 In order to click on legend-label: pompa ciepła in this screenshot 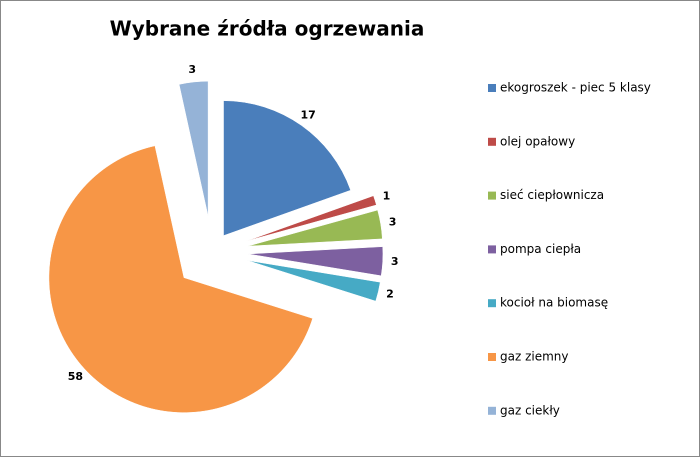, I will do `click(540, 249)`.